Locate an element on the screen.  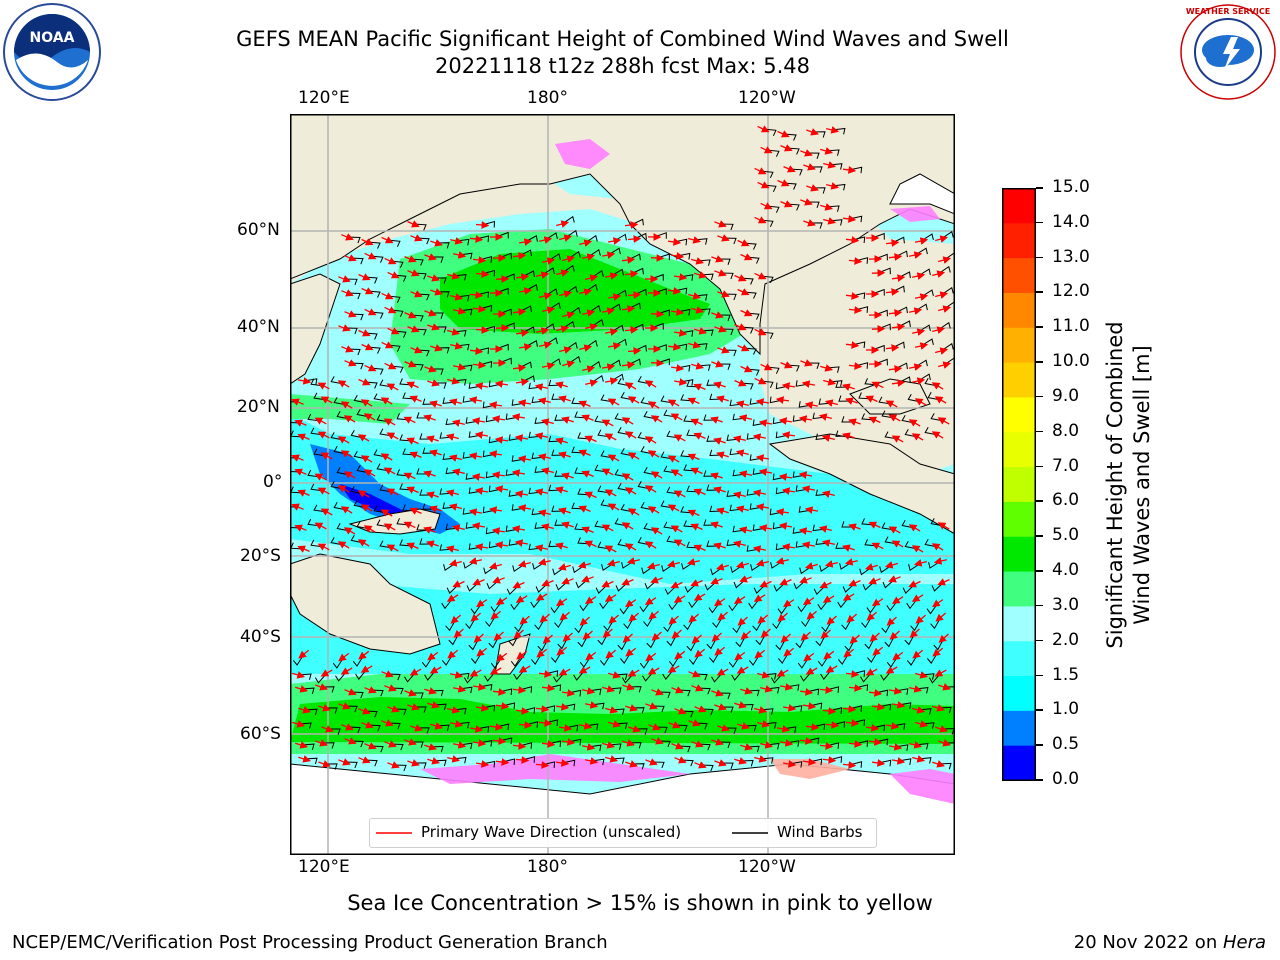
wave-direction-legend-swatch is located at coordinates (394, 833).